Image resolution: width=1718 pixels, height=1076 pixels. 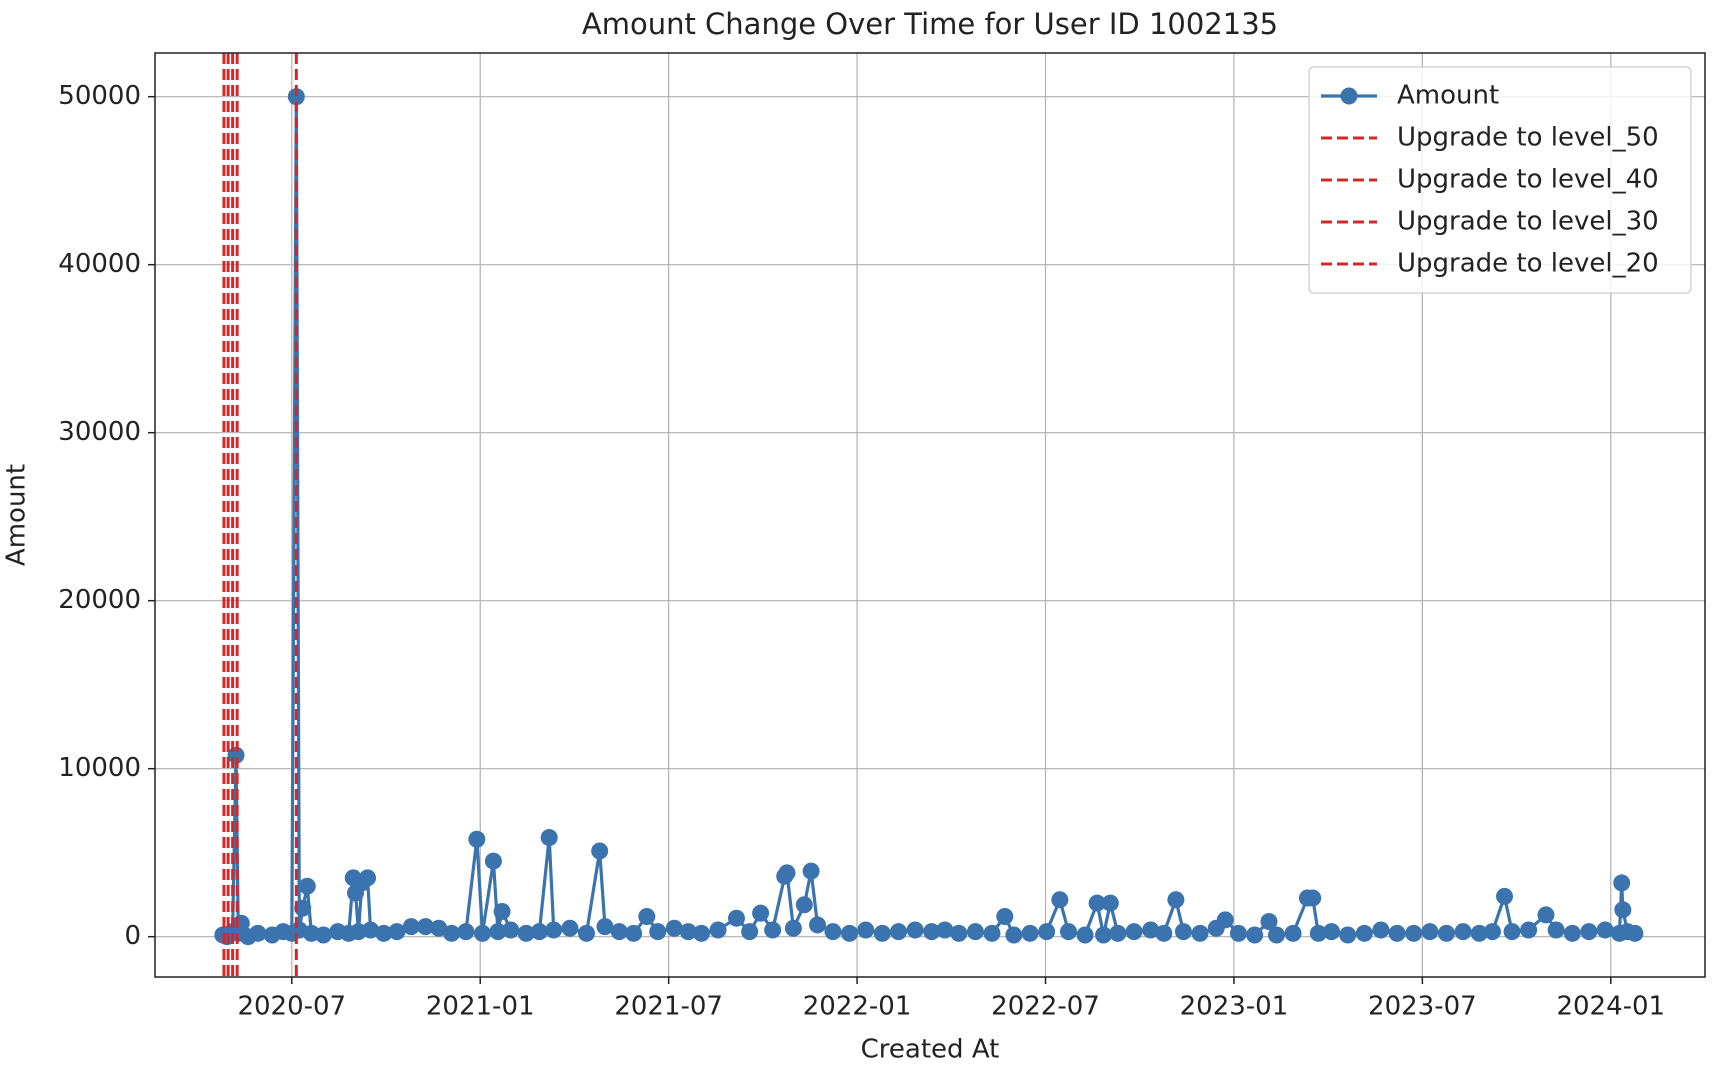 What do you see at coordinates (1234, 1007) in the screenshot?
I see `x-tick-label: 2023-01` at bounding box center [1234, 1007].